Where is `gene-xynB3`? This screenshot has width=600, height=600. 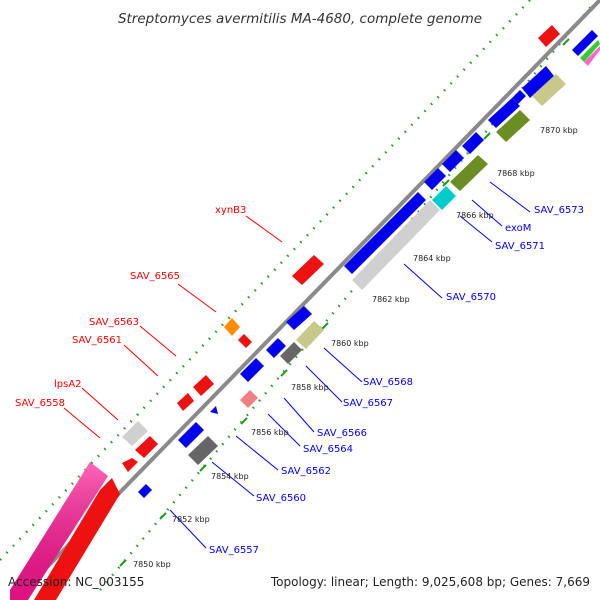
gene-xynB3 is located at coordinates (308, 270).